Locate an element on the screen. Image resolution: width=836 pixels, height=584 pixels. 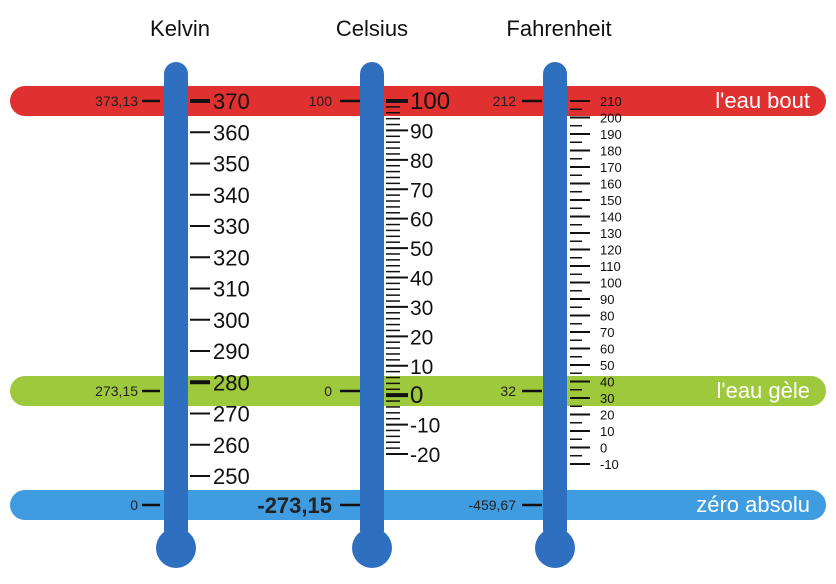
freeze-fahrenheit-value: 32 is located at coordinates (508, 391).